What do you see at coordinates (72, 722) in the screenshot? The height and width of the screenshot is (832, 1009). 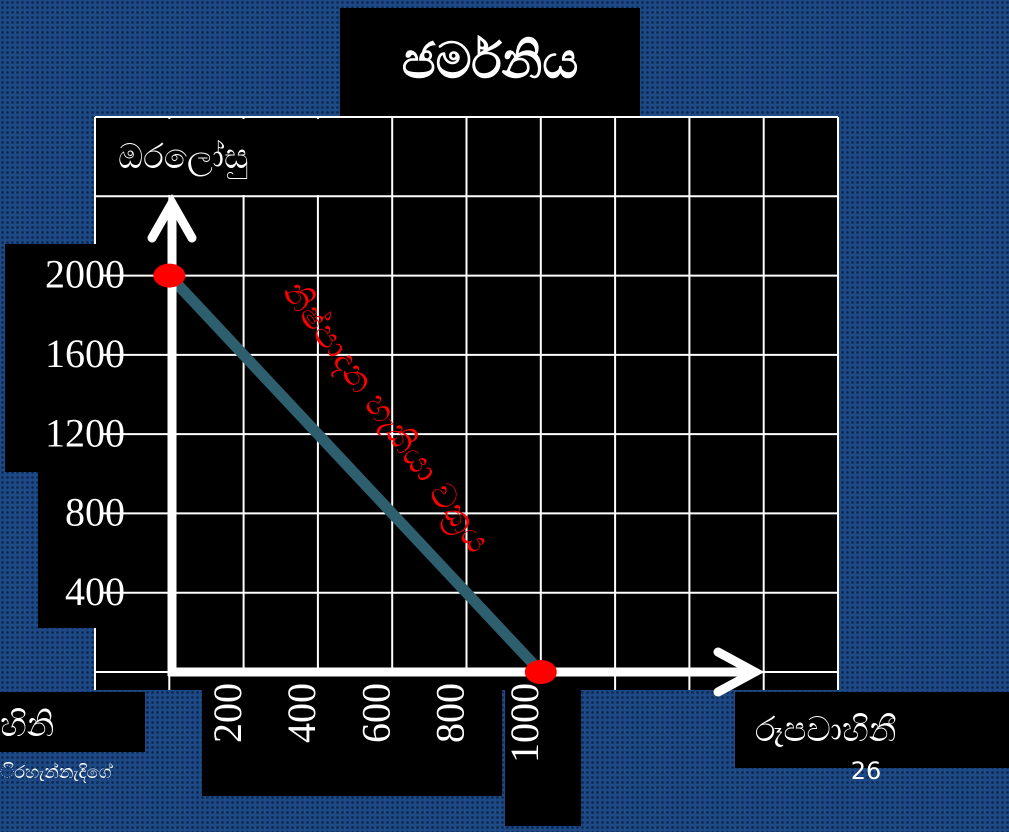 I see `left-label-box` at bounding box center [72, 722].